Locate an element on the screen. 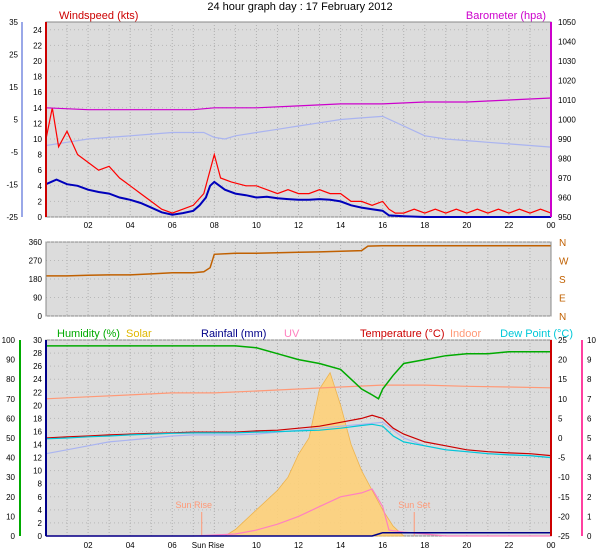 Image resolution: width=600 pixels, height=555 pixels. secondary-tick-label: 25 is located at coordinates (13, 55).